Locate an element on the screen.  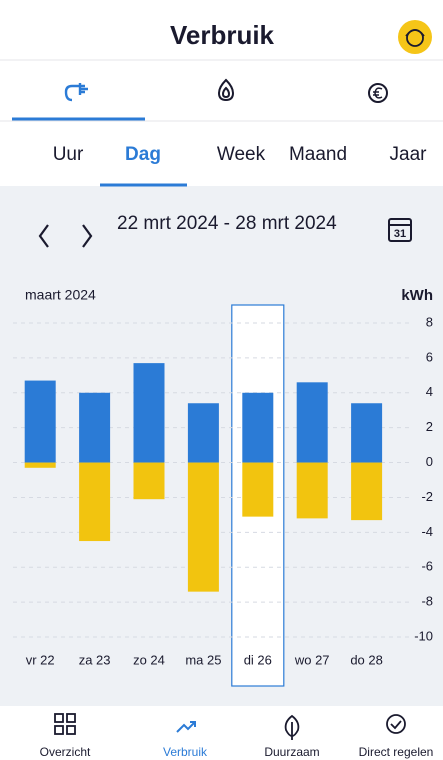
period-tab: Uur is located at coordinates (68, 154).